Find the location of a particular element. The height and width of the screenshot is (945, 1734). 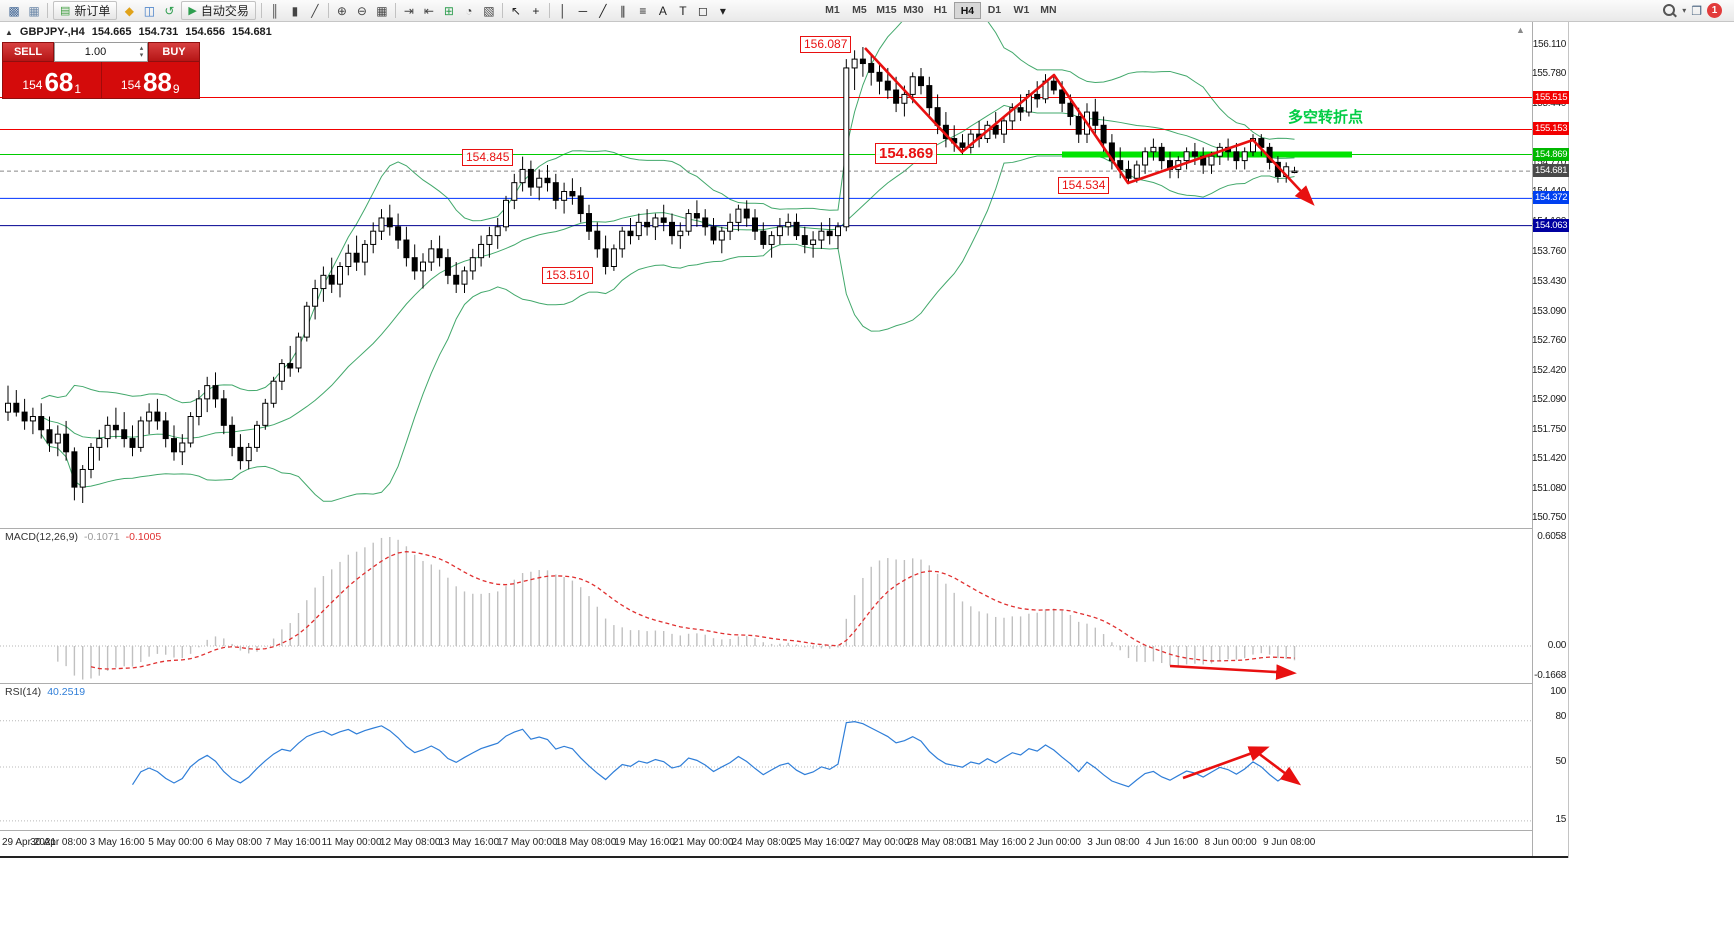

ask-big-digits: 88 is located at coordinates (157, 82).